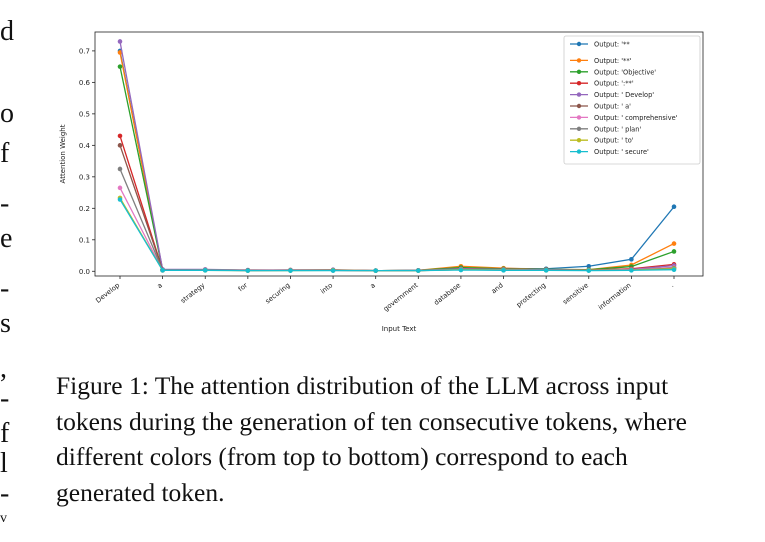  I want to click on y-axis-label: Attention Weight, so click(63, 153).